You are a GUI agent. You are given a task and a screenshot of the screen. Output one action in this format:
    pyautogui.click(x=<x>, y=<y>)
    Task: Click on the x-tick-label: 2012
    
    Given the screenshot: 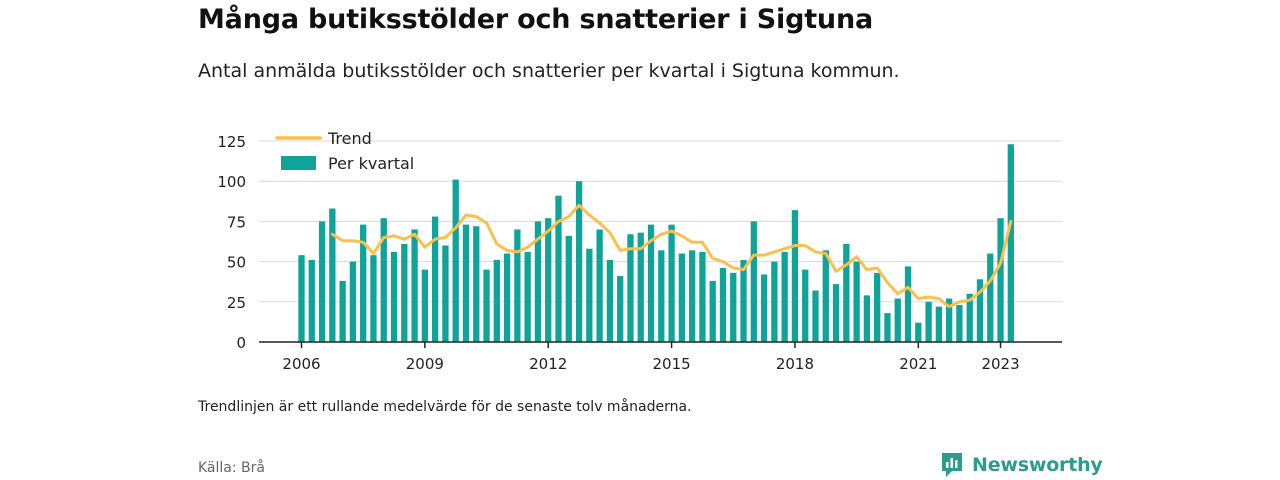 What is the action you would take?
    pyautogui.click(x=548, y=364)
    